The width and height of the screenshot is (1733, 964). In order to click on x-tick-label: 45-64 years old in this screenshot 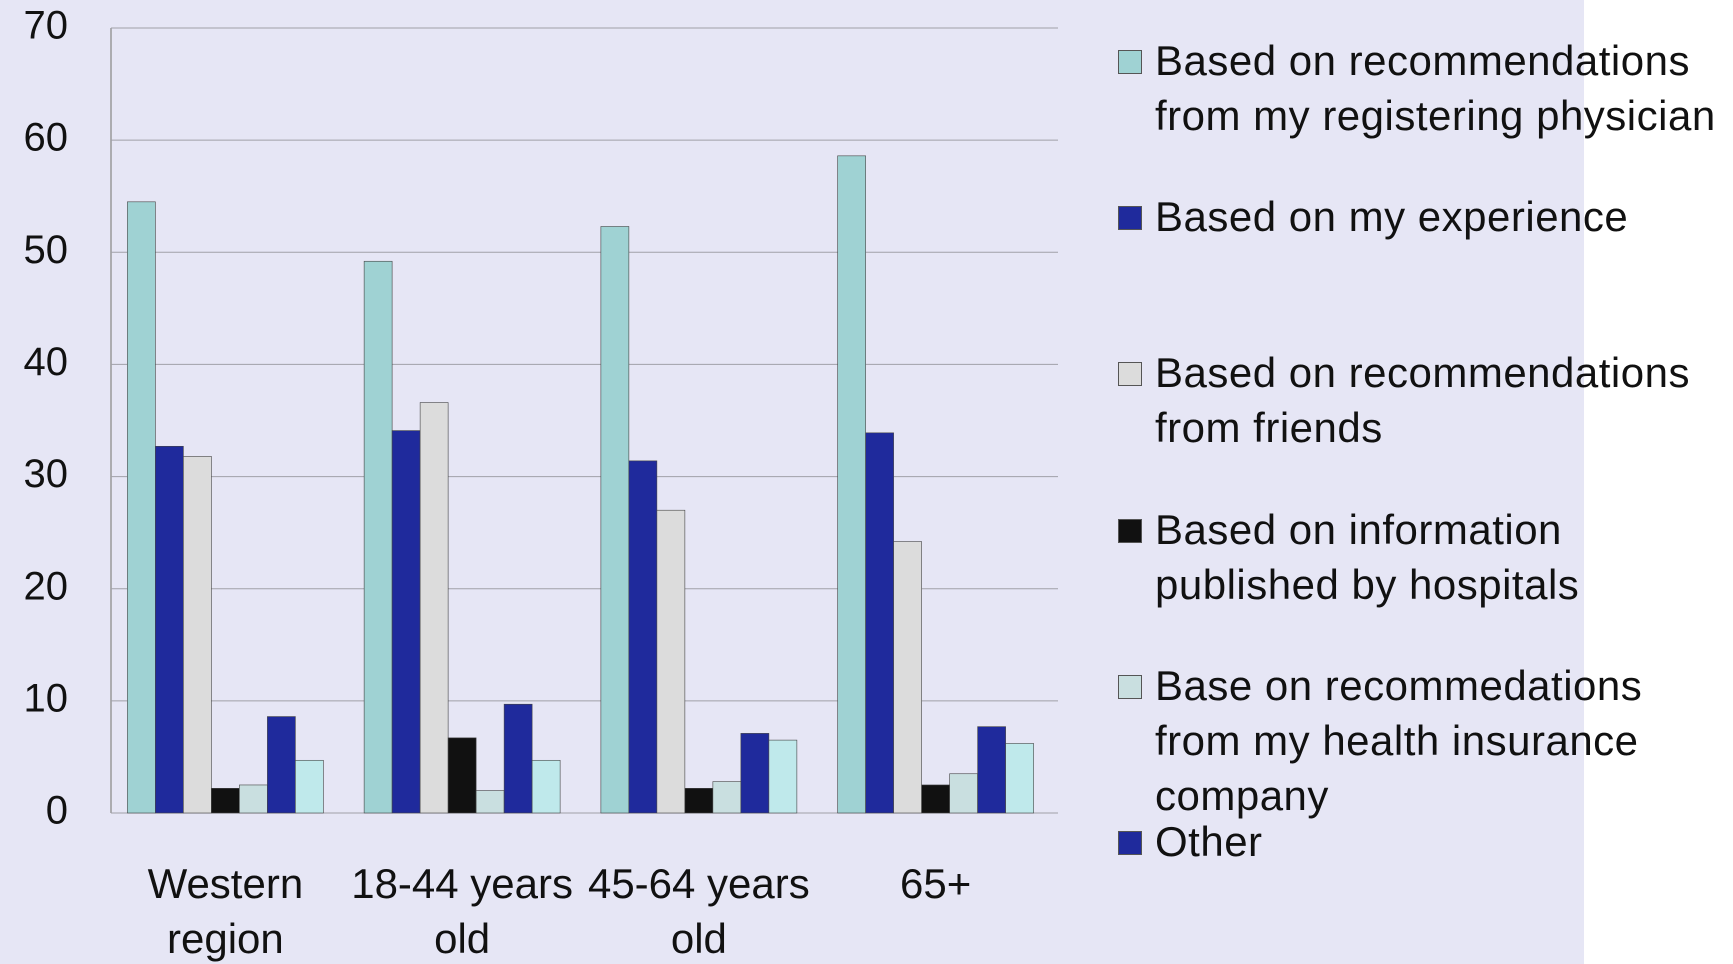, I will do `click(698, 911)`.